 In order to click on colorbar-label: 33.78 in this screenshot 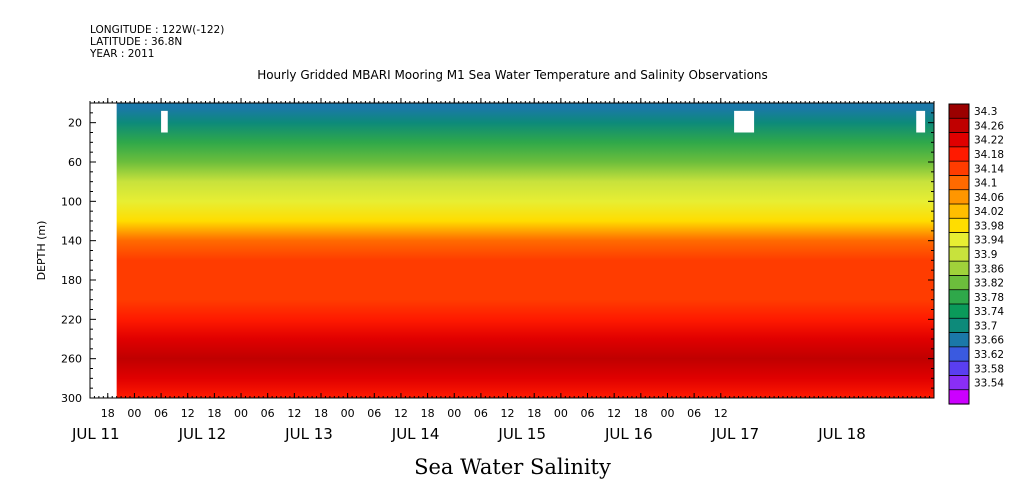, I will do `click(989, 298)`.